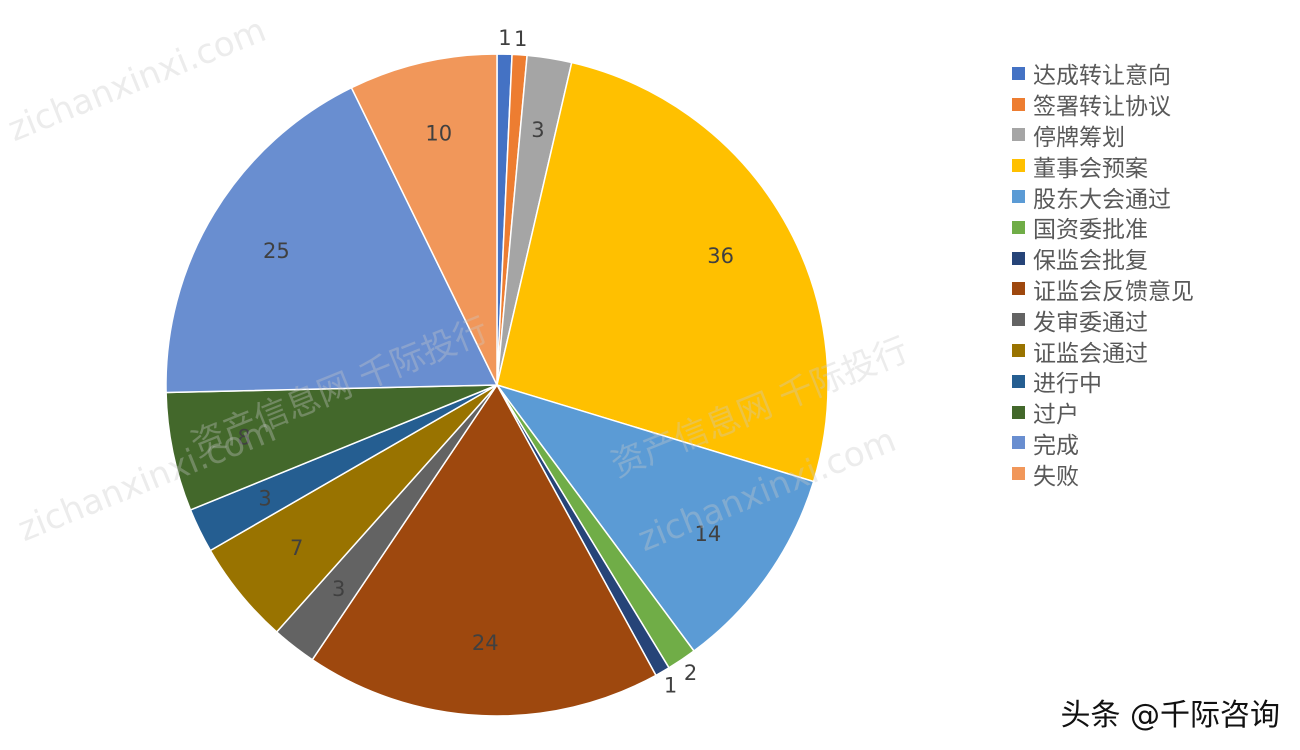 This screenshot has width=1300, height=750. What do you see at coordinates (1090, 261) in the screenshot?
I see `legend-label: 保监会批复` at bounding box center [1090, 261].